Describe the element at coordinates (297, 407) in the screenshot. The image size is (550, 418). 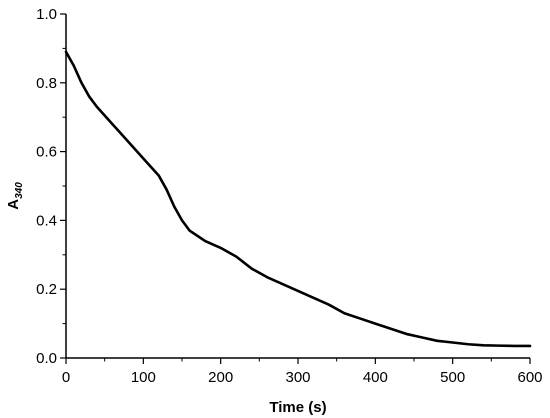
I see `x-axis-title: Time (s)` at that location.